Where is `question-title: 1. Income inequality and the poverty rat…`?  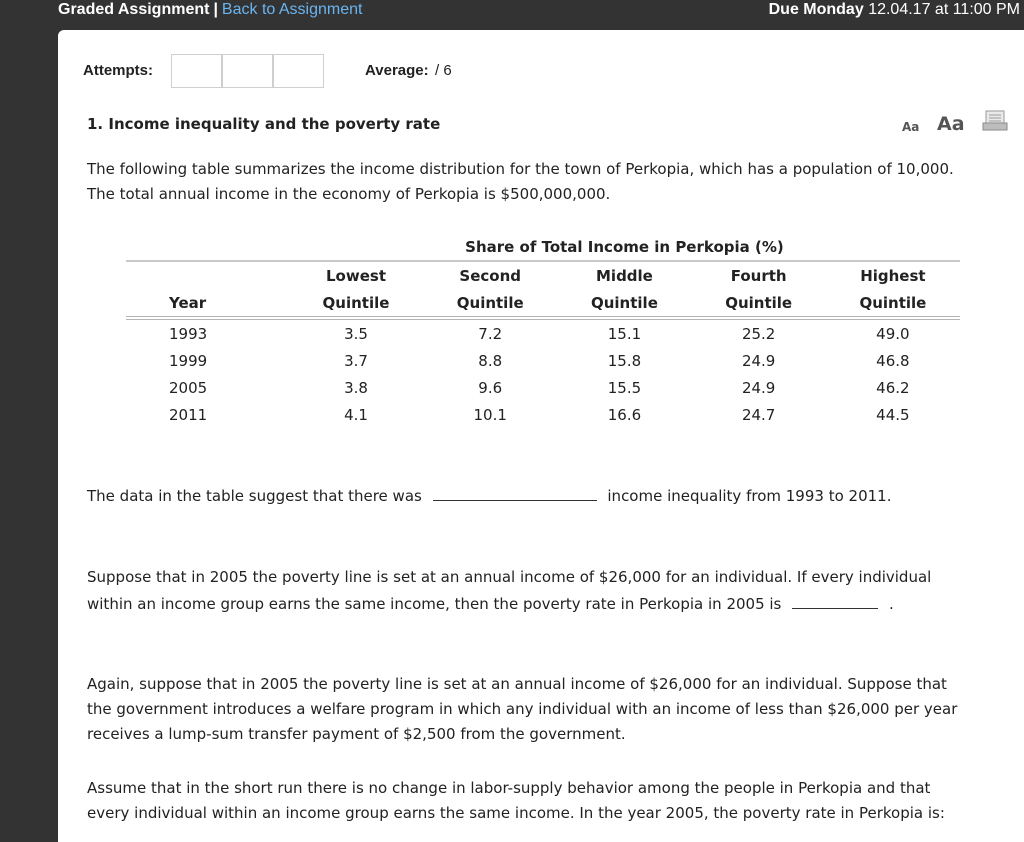 question-title: 1. Income inequality and the poverty rat… is located at coordinates (264, 124).